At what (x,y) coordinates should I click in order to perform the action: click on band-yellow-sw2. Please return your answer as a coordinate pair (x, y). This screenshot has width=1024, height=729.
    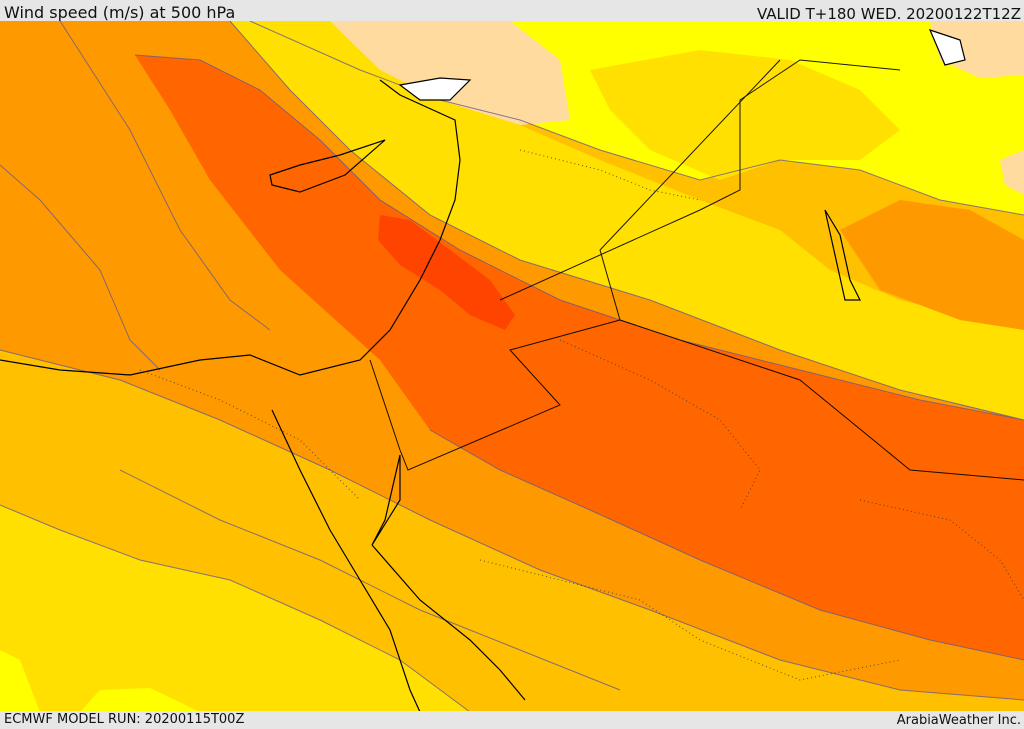
    Looking at the image, I should click on (140, 700).